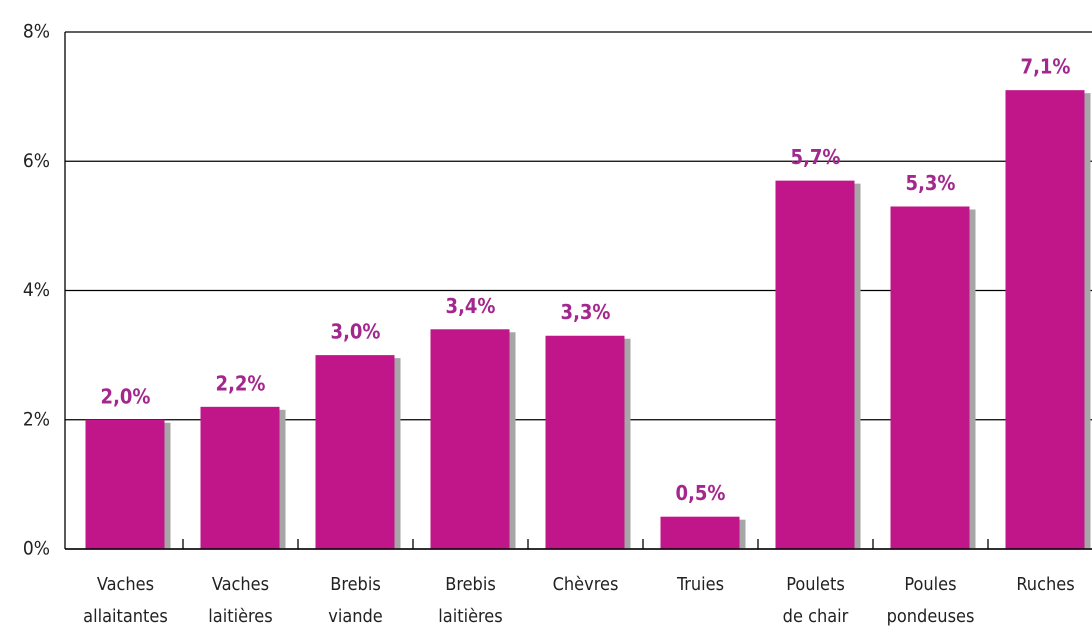 This screenshot has width=1092, height=630. Describe the element at coordinates (1046, 67) in the screenshot. I see `value-label: 7,1%` at that location.